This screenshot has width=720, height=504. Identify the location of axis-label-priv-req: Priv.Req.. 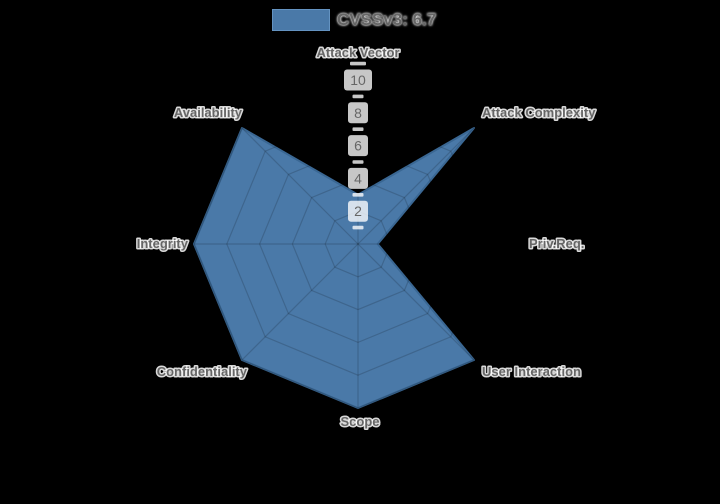
(556, 243).